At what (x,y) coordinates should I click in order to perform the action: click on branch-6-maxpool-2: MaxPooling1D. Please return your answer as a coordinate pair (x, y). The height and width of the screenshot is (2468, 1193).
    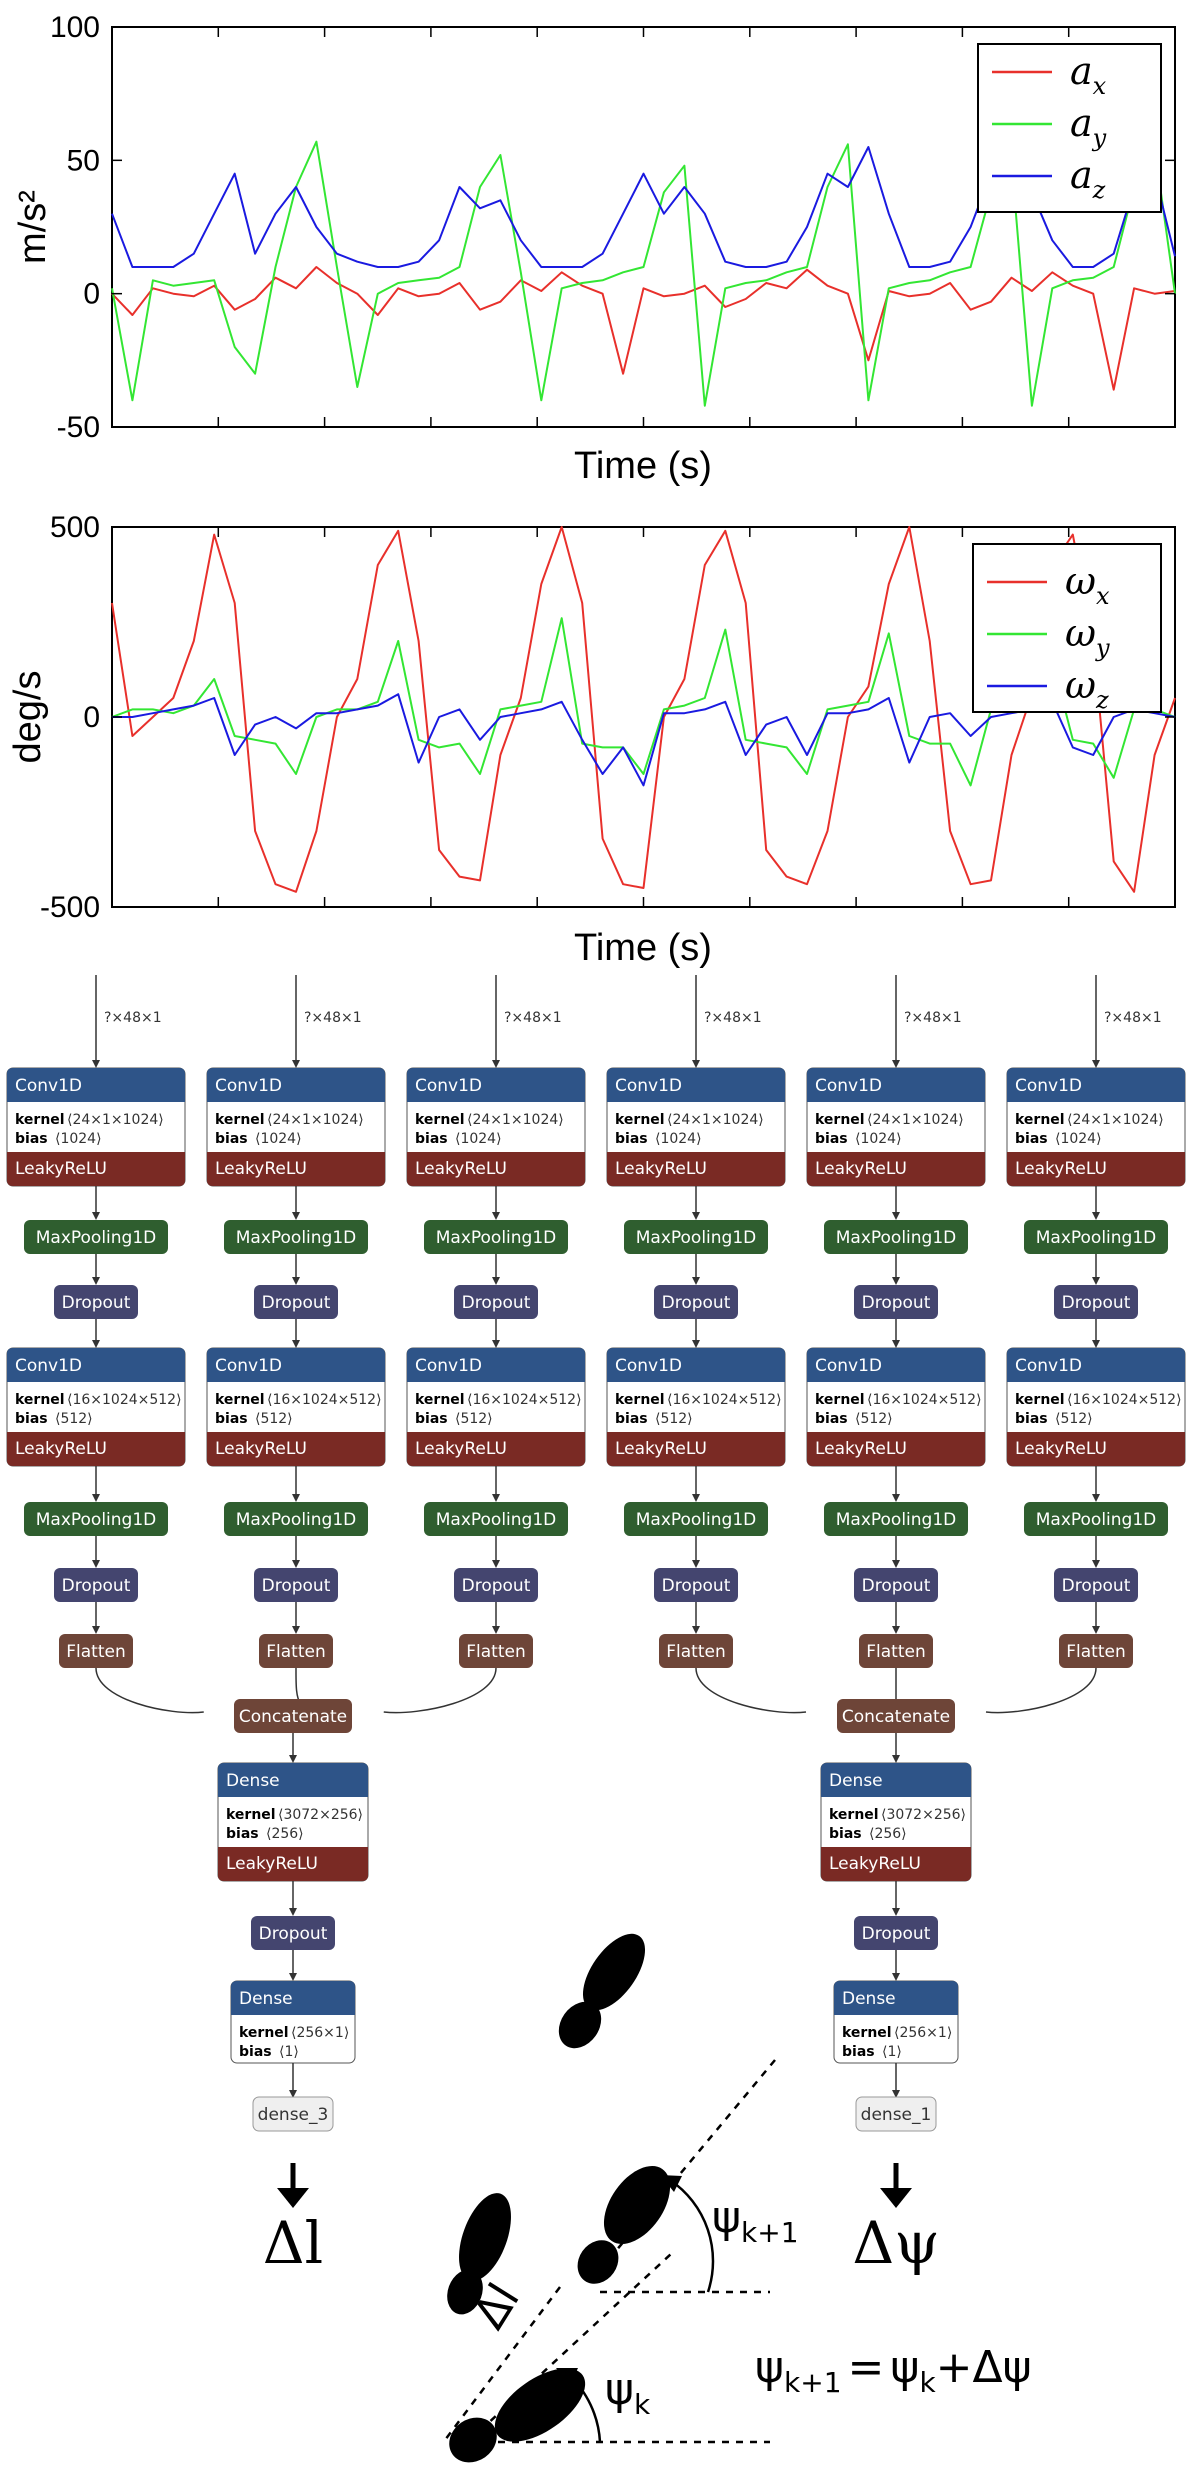
    Looking at the image, I should click on (1096, 1519).